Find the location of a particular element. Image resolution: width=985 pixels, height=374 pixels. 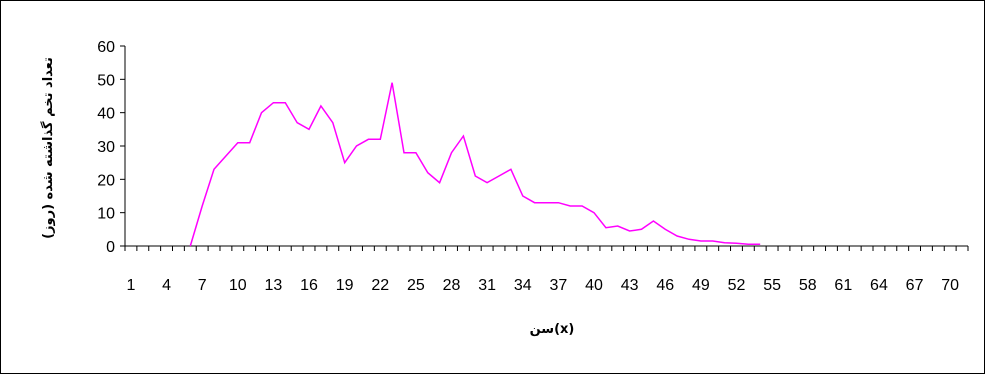

x-tick-label: 1 is located at coordinates (130, 285).